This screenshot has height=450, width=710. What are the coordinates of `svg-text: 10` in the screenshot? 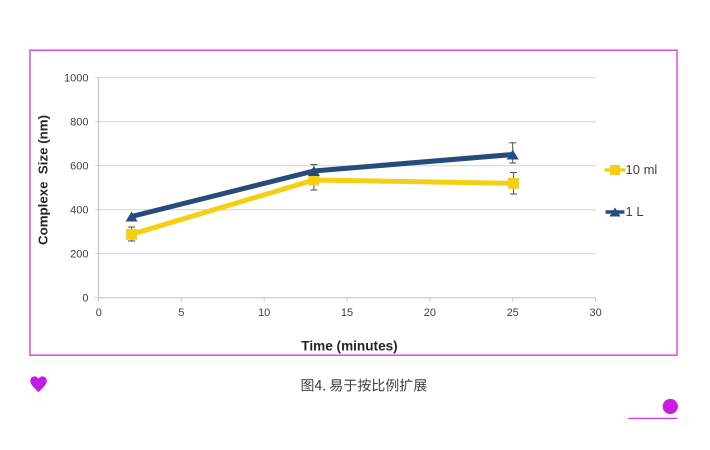 It's located at (264, 313).